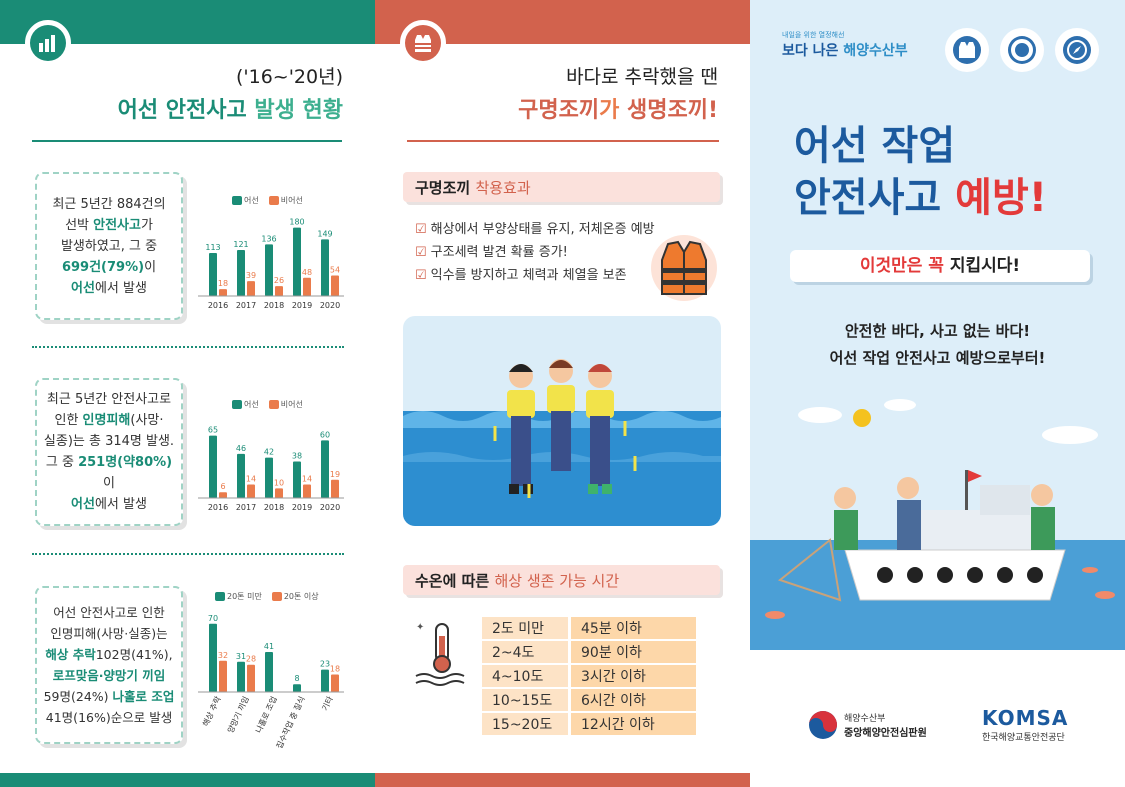 Image resolution: width=1125 pixels, height=787 pixels. Describe the element at coordinates (335, 269) in the screenshot. I see `value-label: 54` at that location.